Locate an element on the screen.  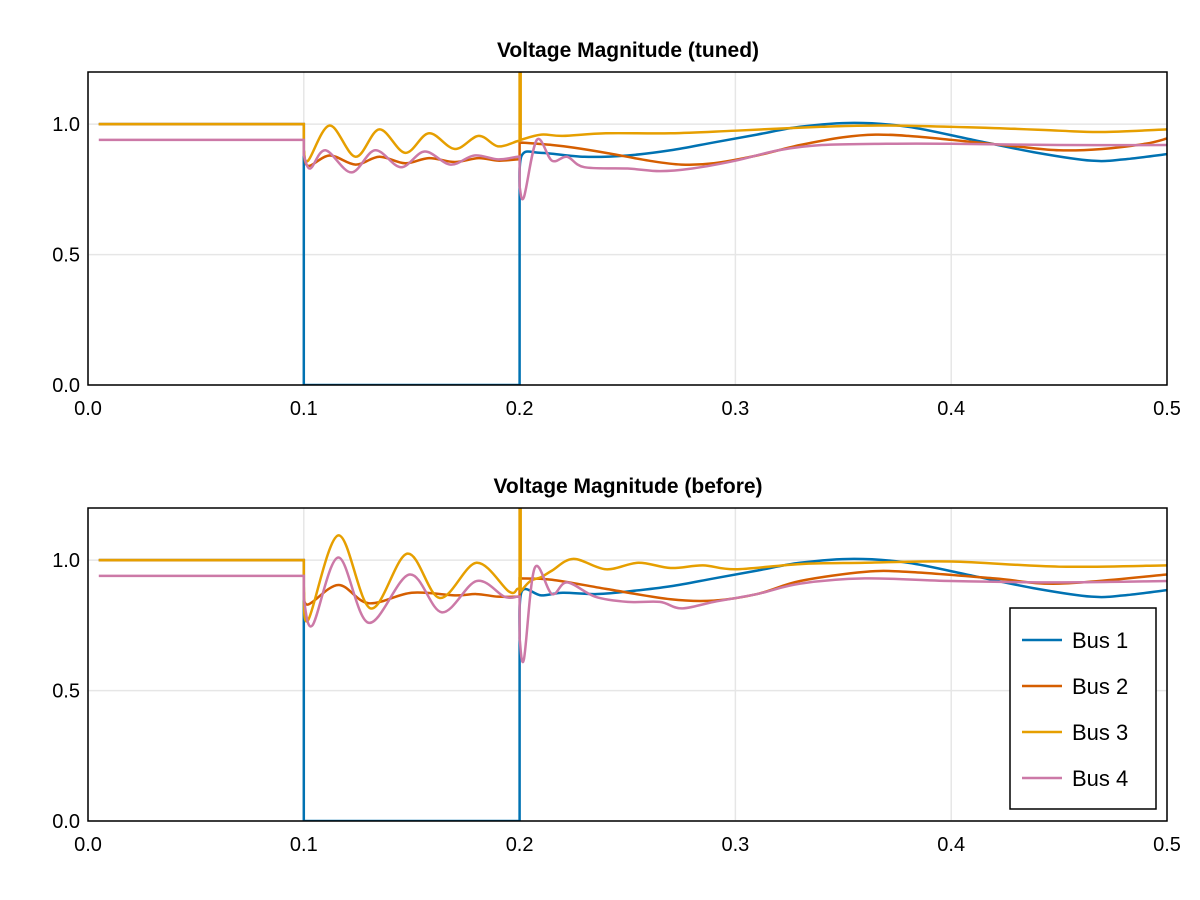
chart-title: Voltage Magnitude (before) is located at coordinates (627, 486).